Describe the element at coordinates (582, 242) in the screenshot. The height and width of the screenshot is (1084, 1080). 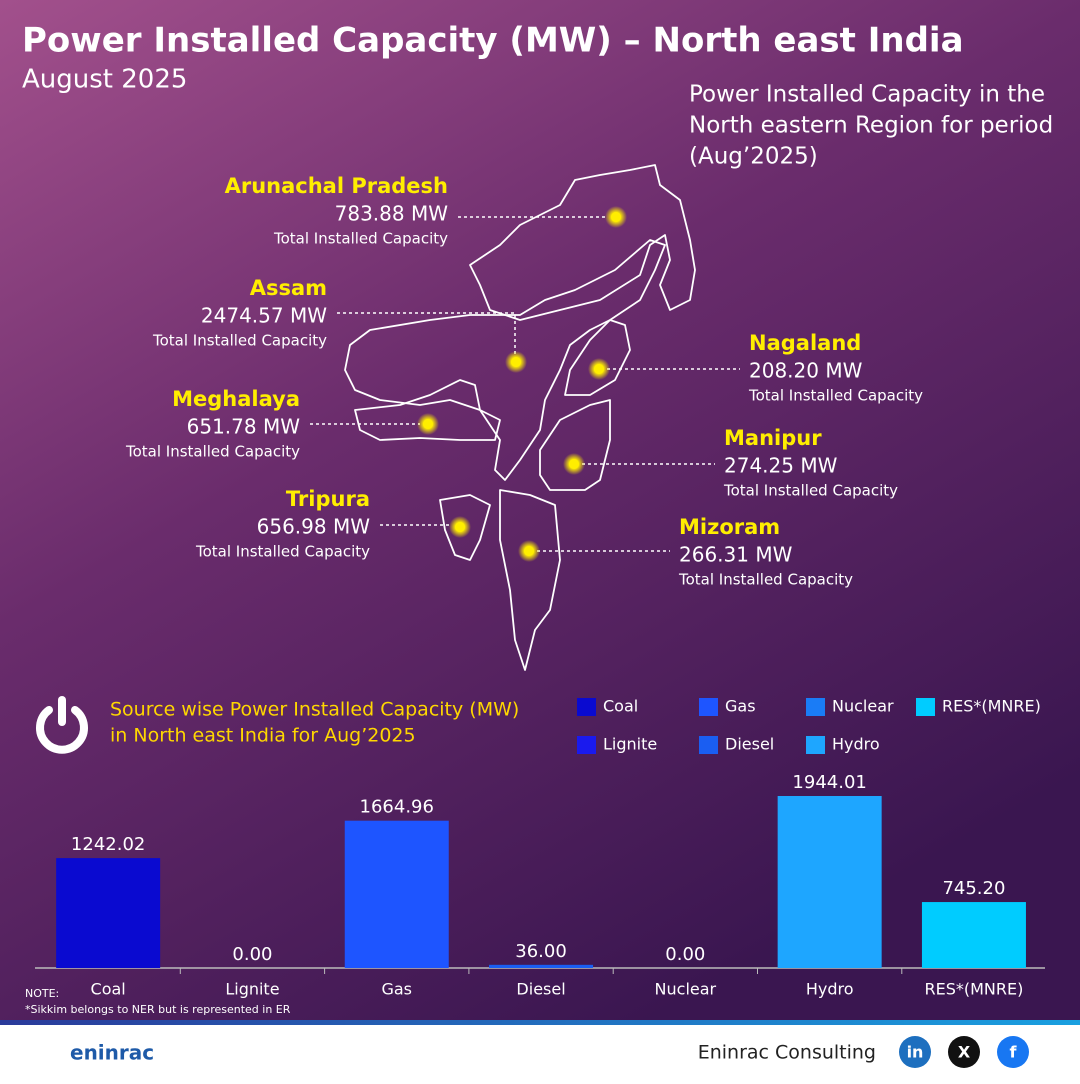
I see `arunachal-outline` at that location.